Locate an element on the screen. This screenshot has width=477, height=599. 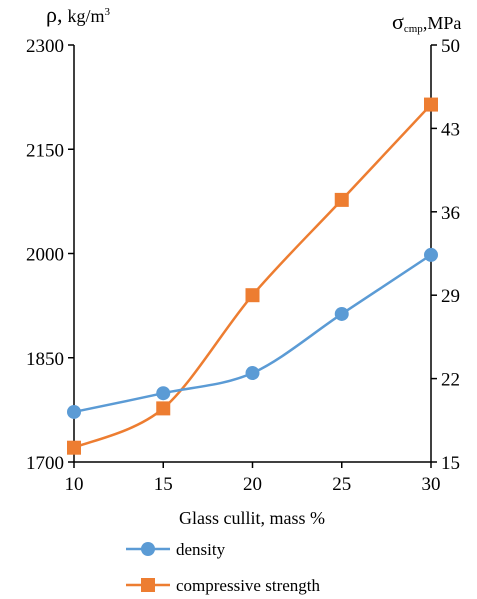
left-tick-label: 2000 is located at coordinates (45, 255).